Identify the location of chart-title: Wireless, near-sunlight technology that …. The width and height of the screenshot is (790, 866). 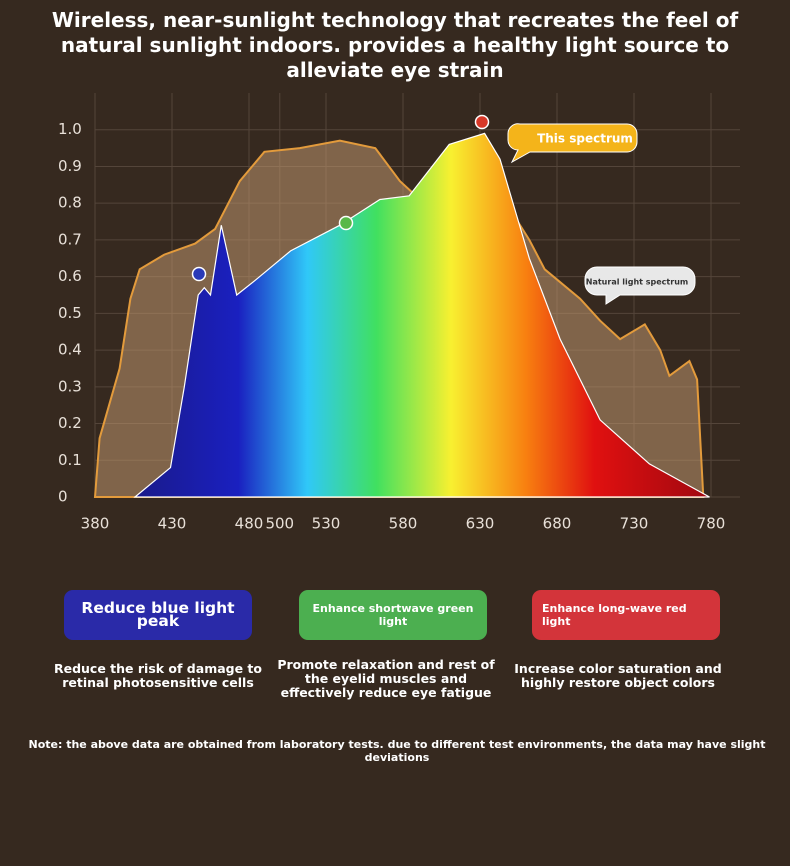
(395, 45).